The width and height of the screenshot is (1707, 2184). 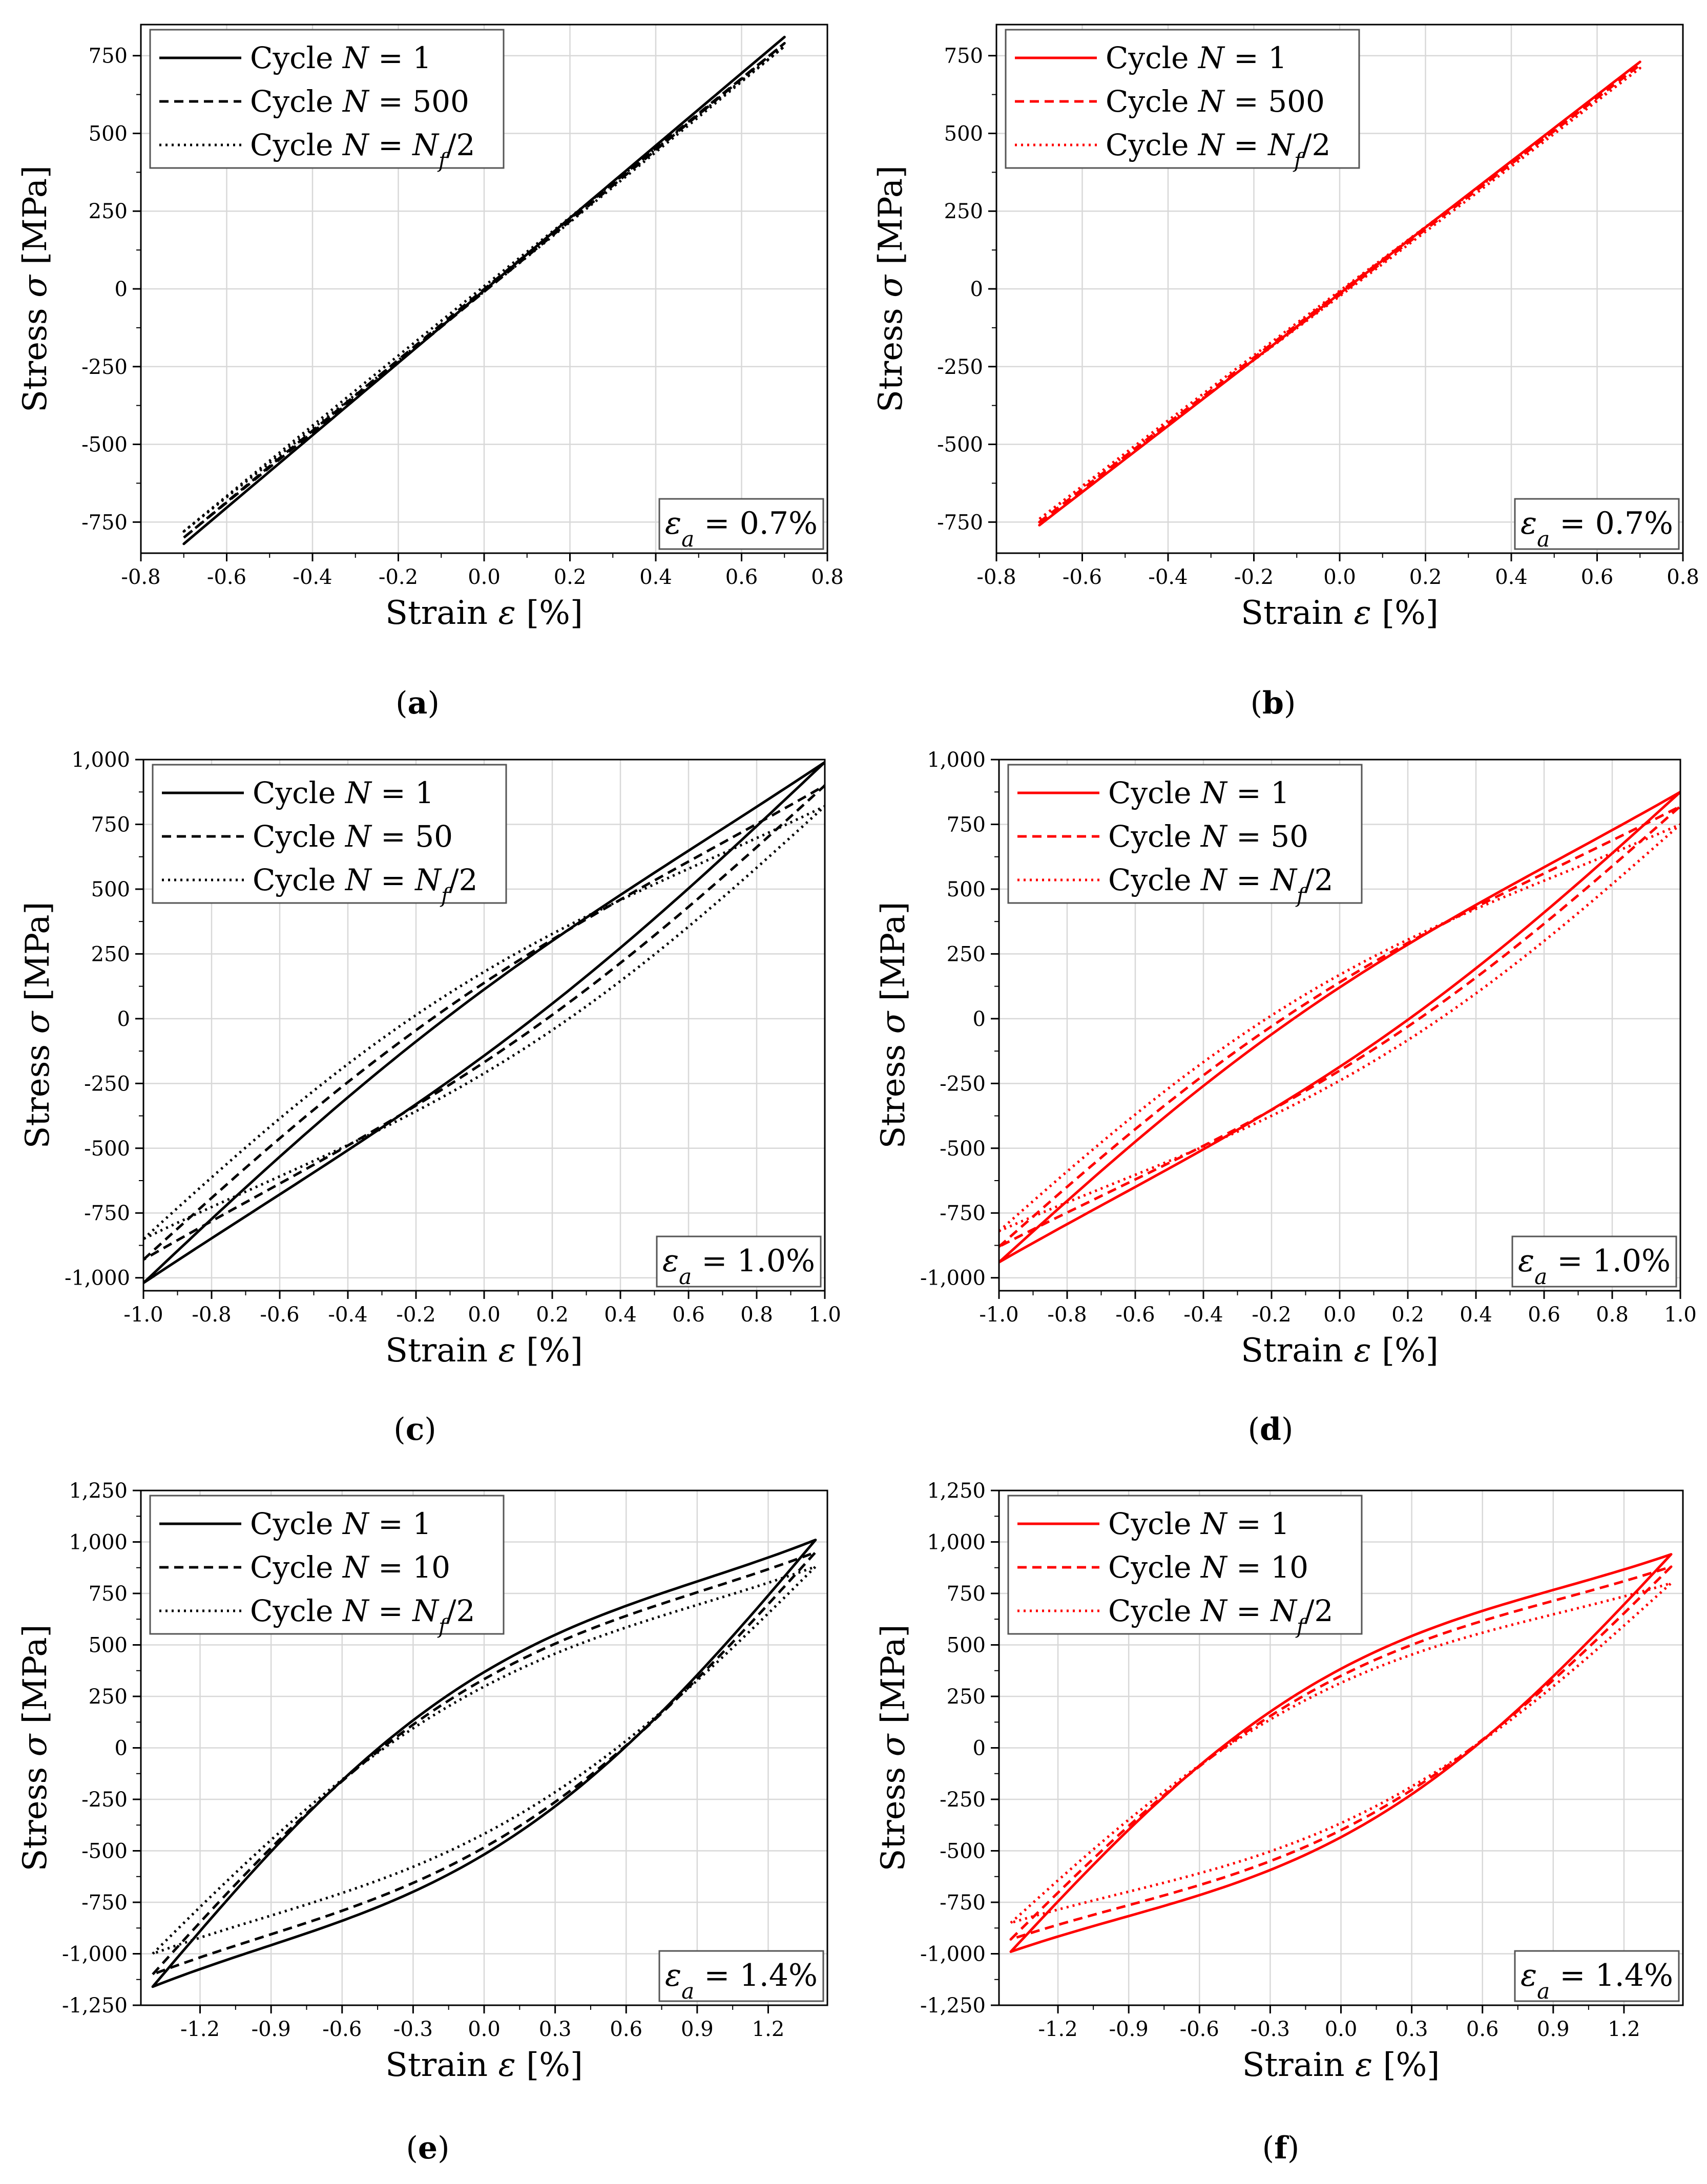 I want to click on y-tick-label: 750, so click(x=966, y=1594).